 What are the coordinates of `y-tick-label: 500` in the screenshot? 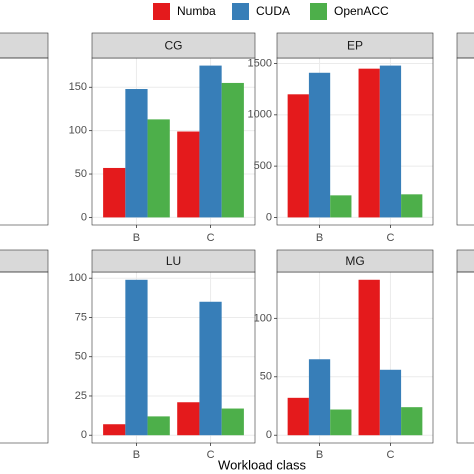 It's located at (263, 166).